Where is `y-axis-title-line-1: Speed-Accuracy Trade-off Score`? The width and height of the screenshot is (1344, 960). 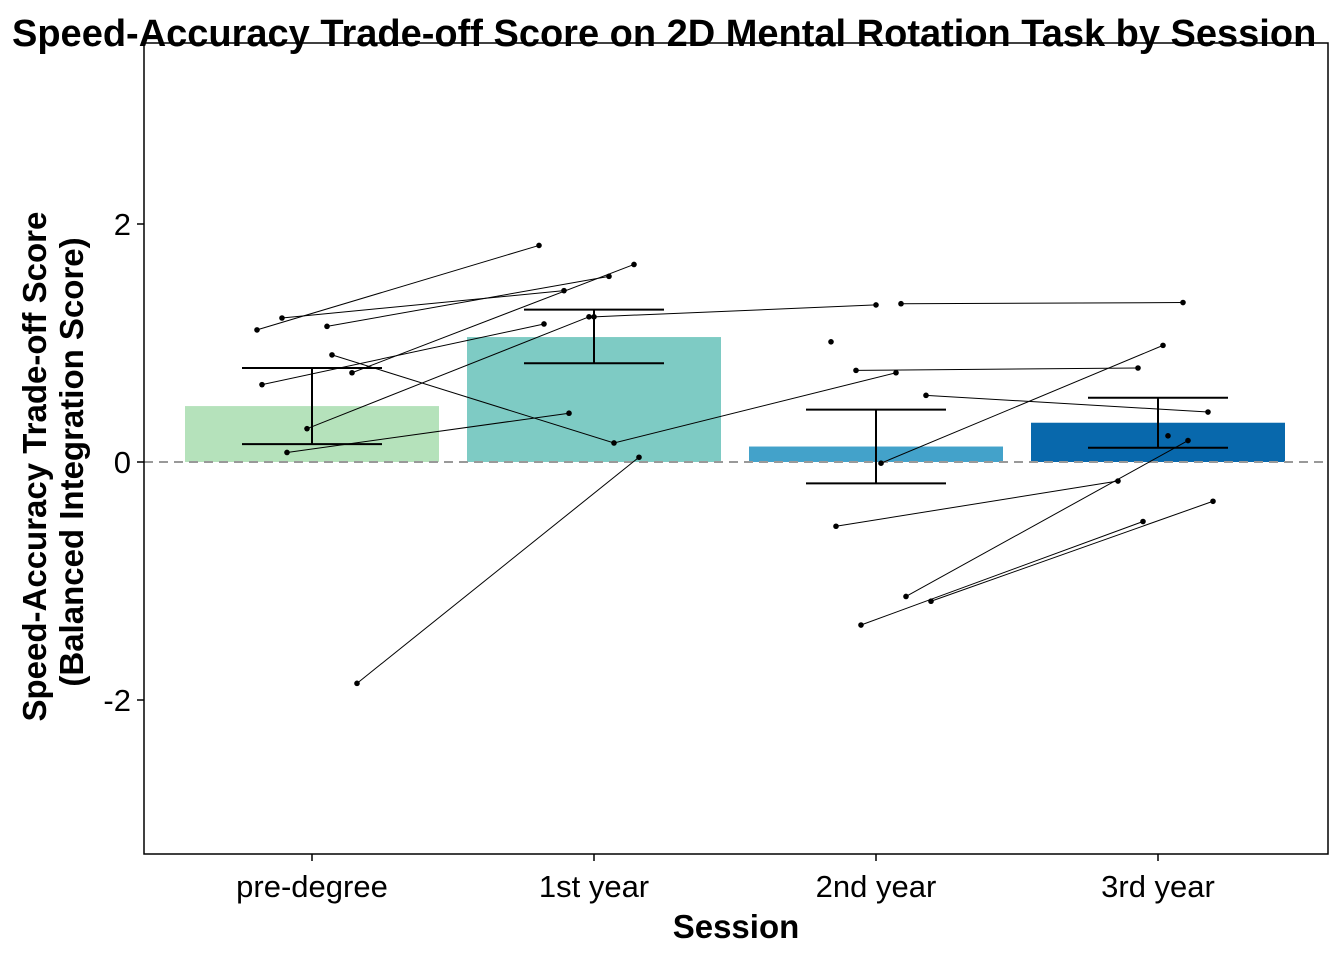 y-axis-title-line-1: Speed-Accuracy Trade-off Score is located at coordinates (34, 467).